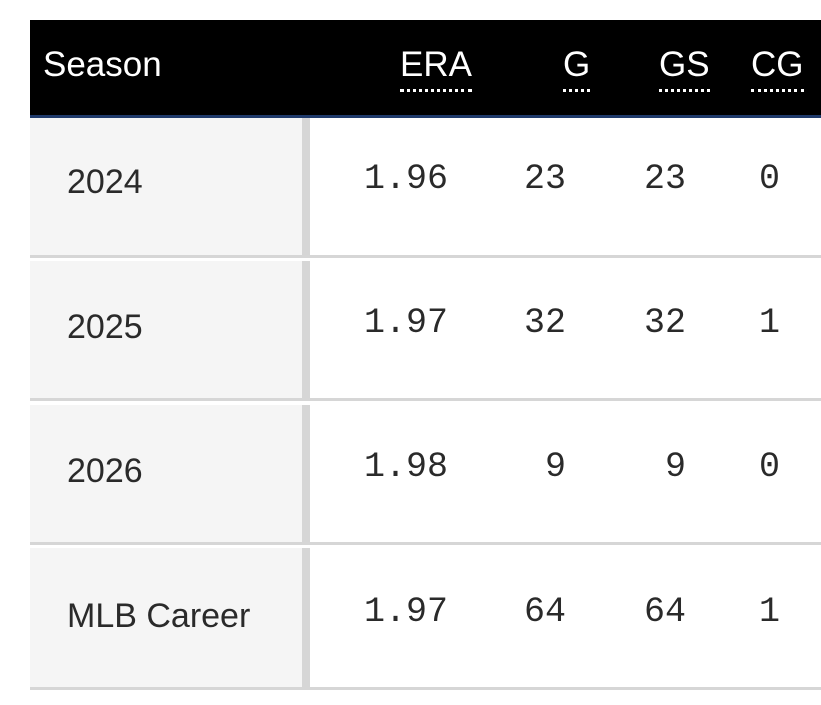 The height and width of the screenshot is (705, 821). I want to click on gs-value: 64, so click(664, 612).